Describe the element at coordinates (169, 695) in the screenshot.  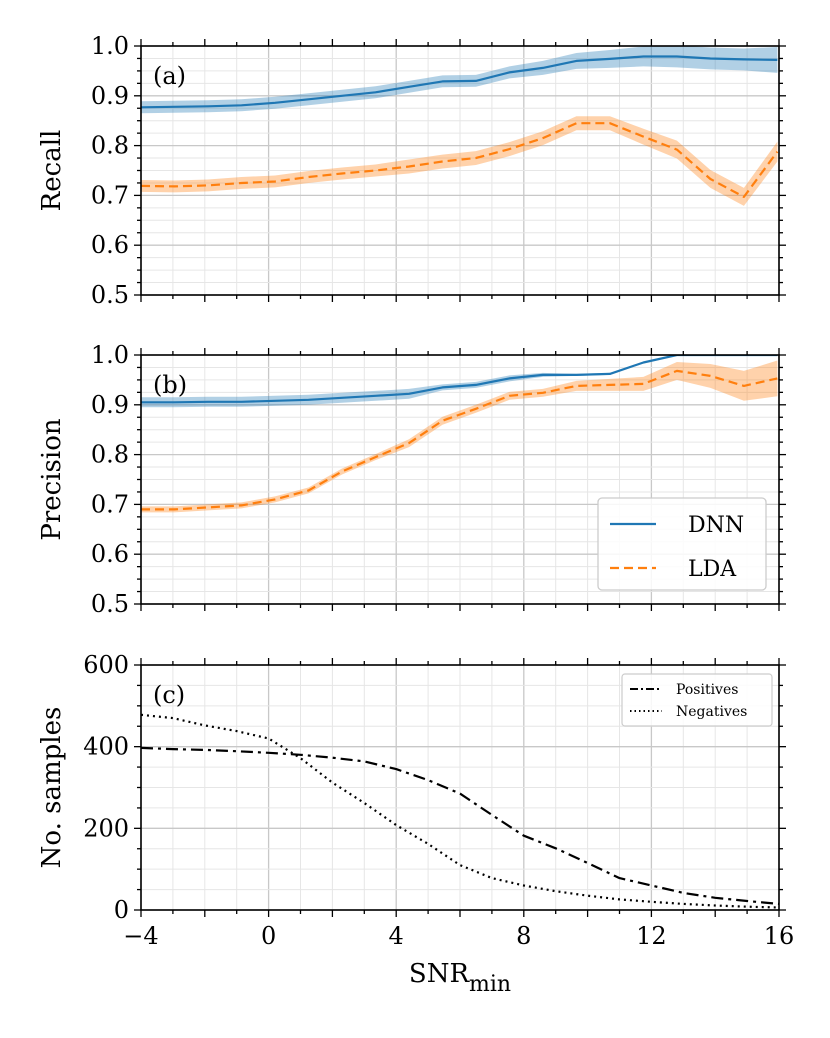
I see `panel-tag: (c)` at that location.